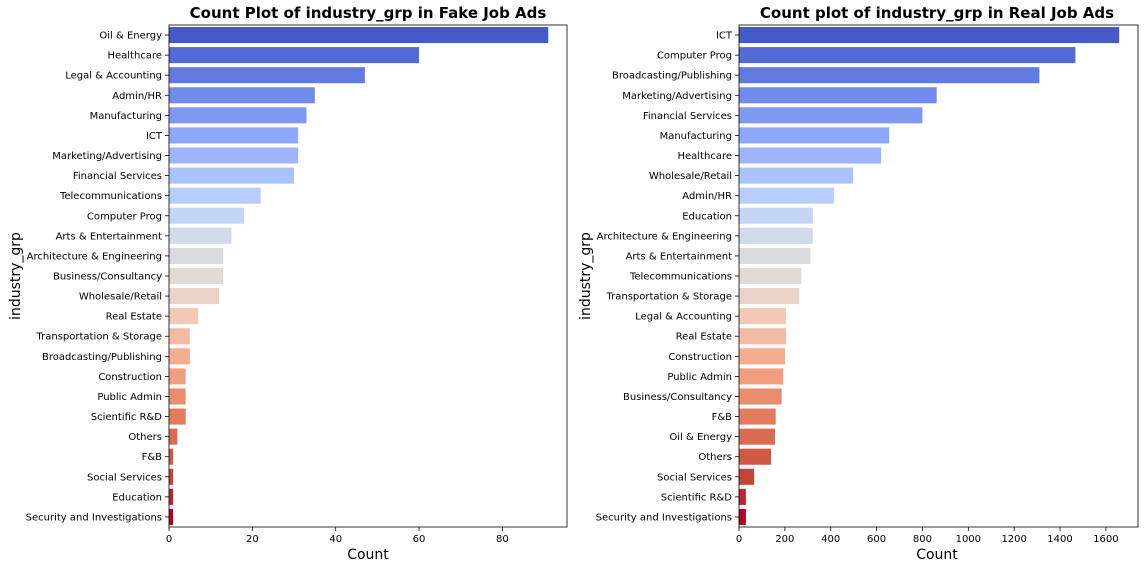 This screenshot has height=568, width=1144. What do you see at coordinates (838, 95) in the screenshot?
I see `bar-marketing-advertising` at bounding box center [838, 95].